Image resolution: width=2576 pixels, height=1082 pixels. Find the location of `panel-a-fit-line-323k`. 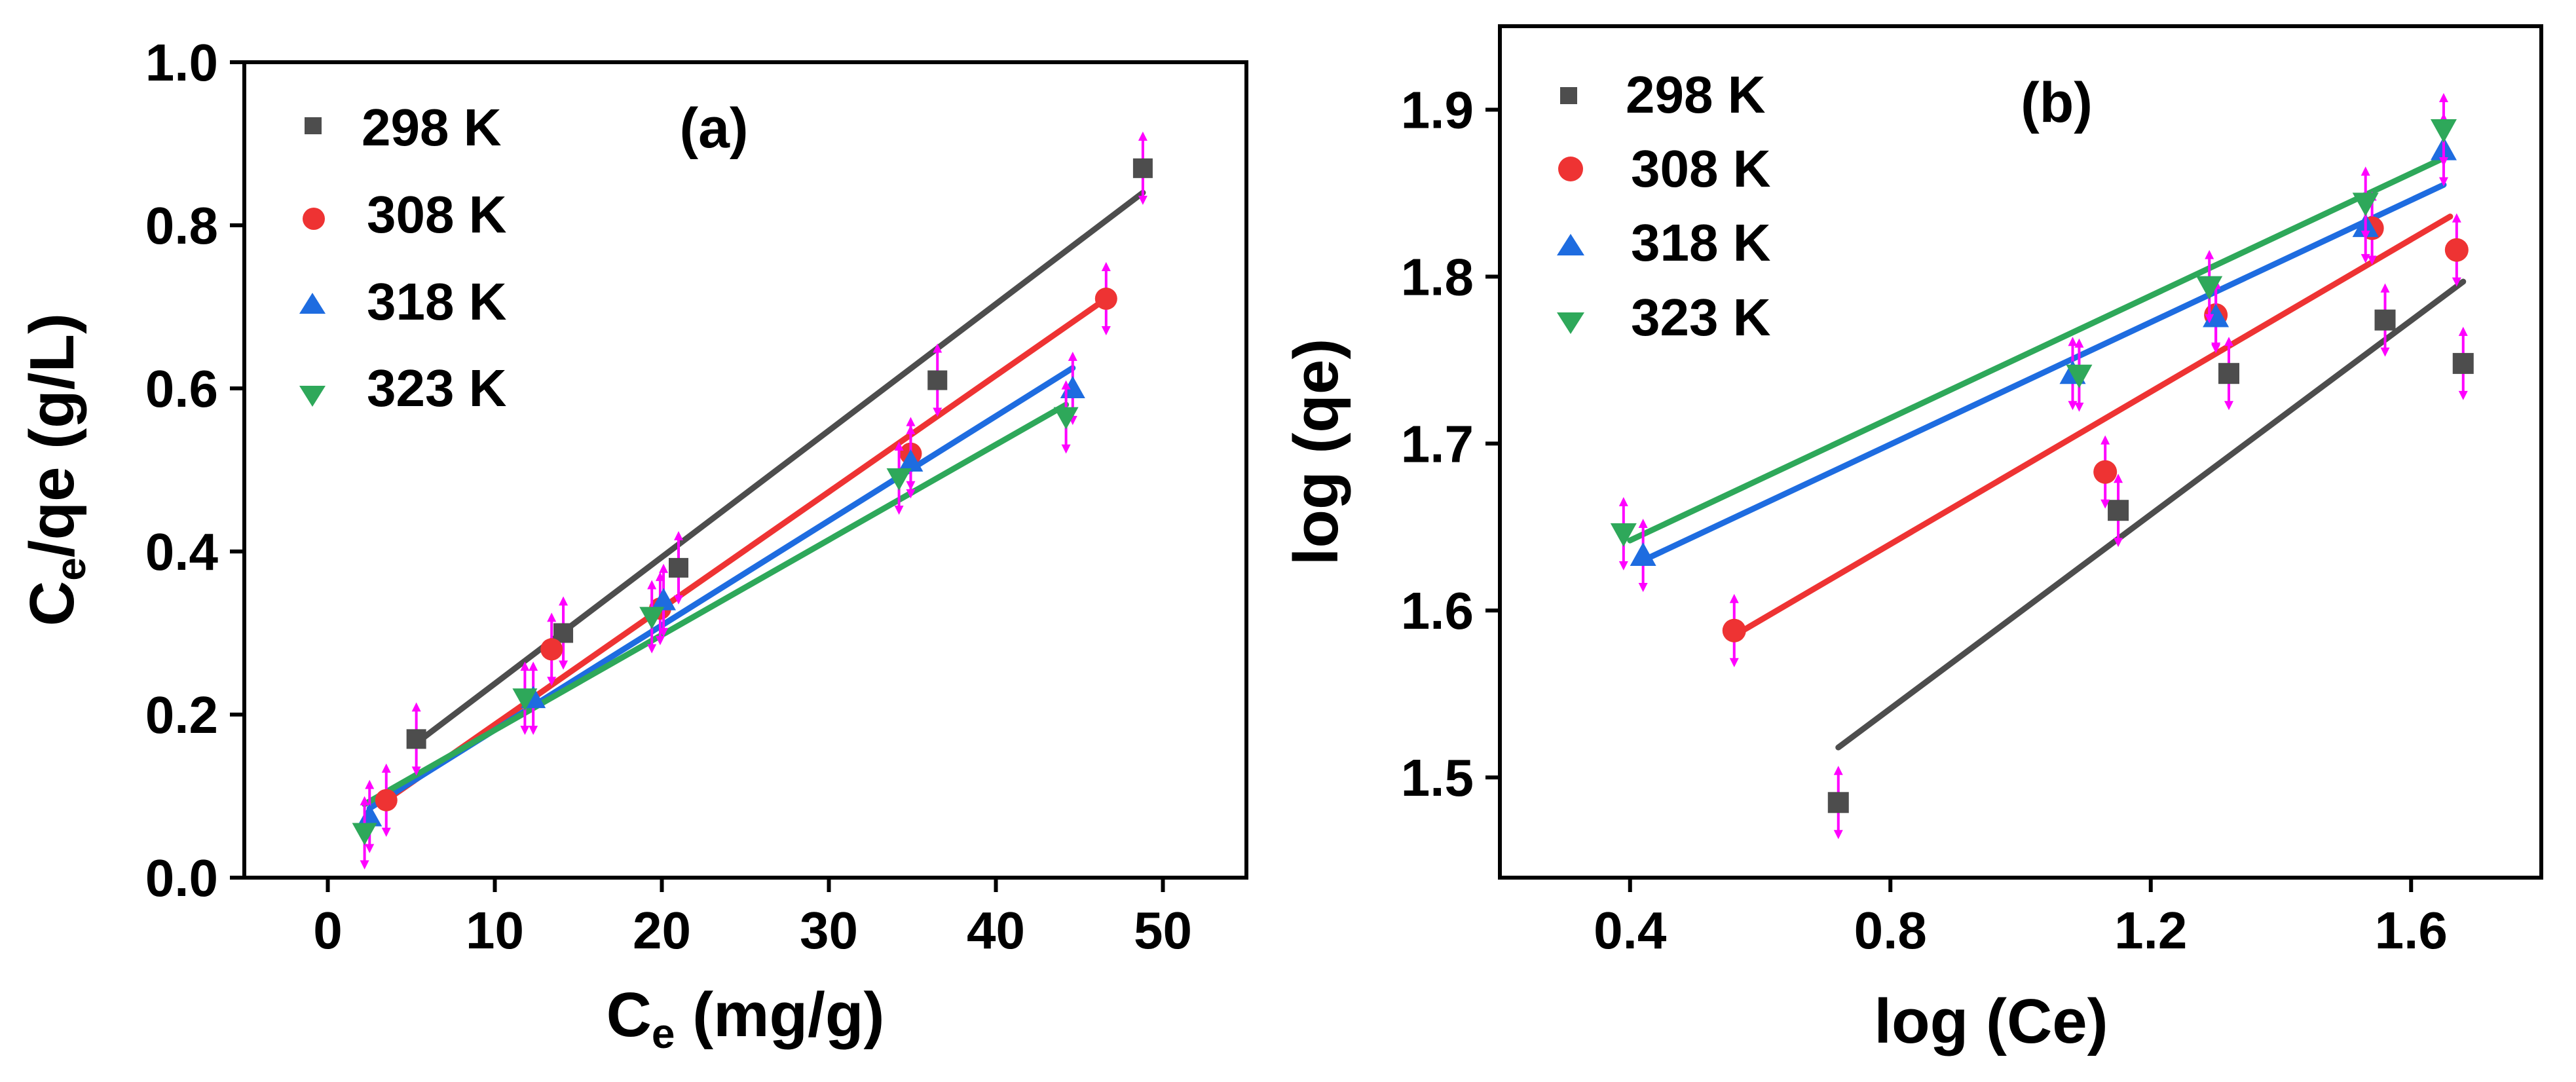

panel-a-fit-line-323k is located at coordinates (716, 604).